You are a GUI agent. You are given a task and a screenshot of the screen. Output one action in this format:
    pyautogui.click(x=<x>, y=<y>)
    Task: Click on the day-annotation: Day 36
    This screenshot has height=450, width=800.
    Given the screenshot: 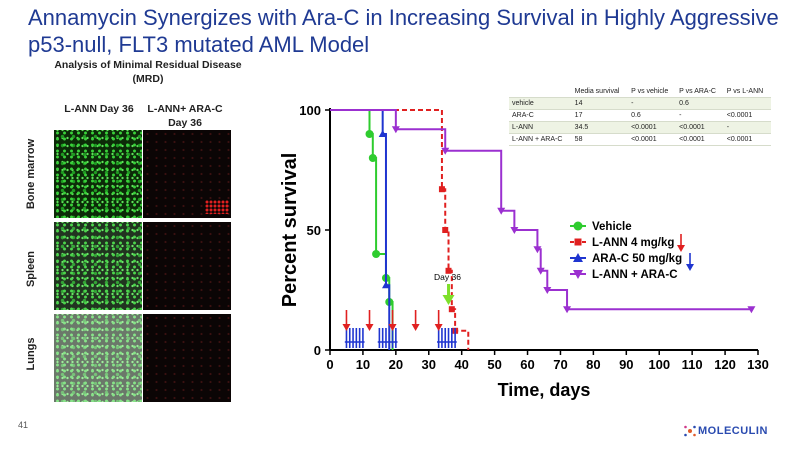 What is the action you would take?
    pyautogui.click(x=447, y=277)
    